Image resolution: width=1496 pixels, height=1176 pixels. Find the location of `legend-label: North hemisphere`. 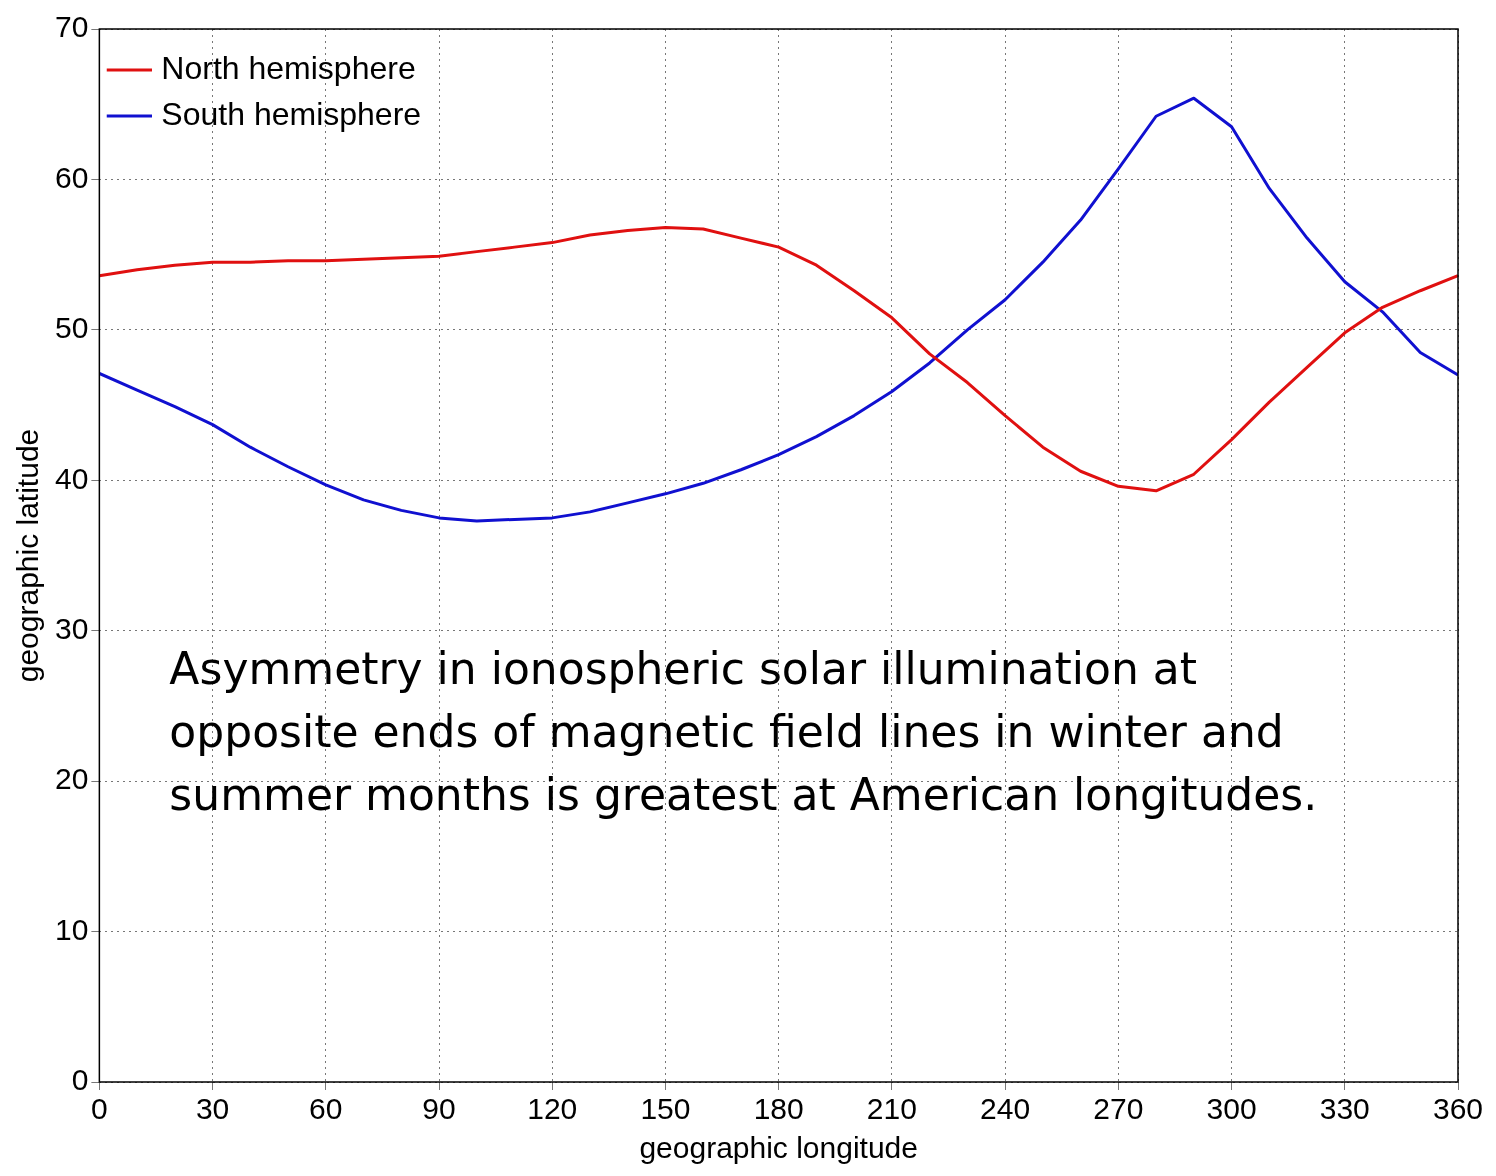

legend-label: North hemisphere is located at coordinates (288, 67).